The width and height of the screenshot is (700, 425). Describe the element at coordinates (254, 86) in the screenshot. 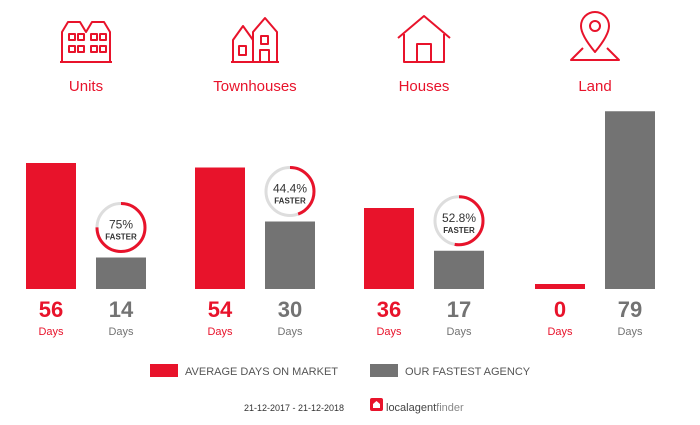

I see `category-label-townhouses: Townhouses` at that location.